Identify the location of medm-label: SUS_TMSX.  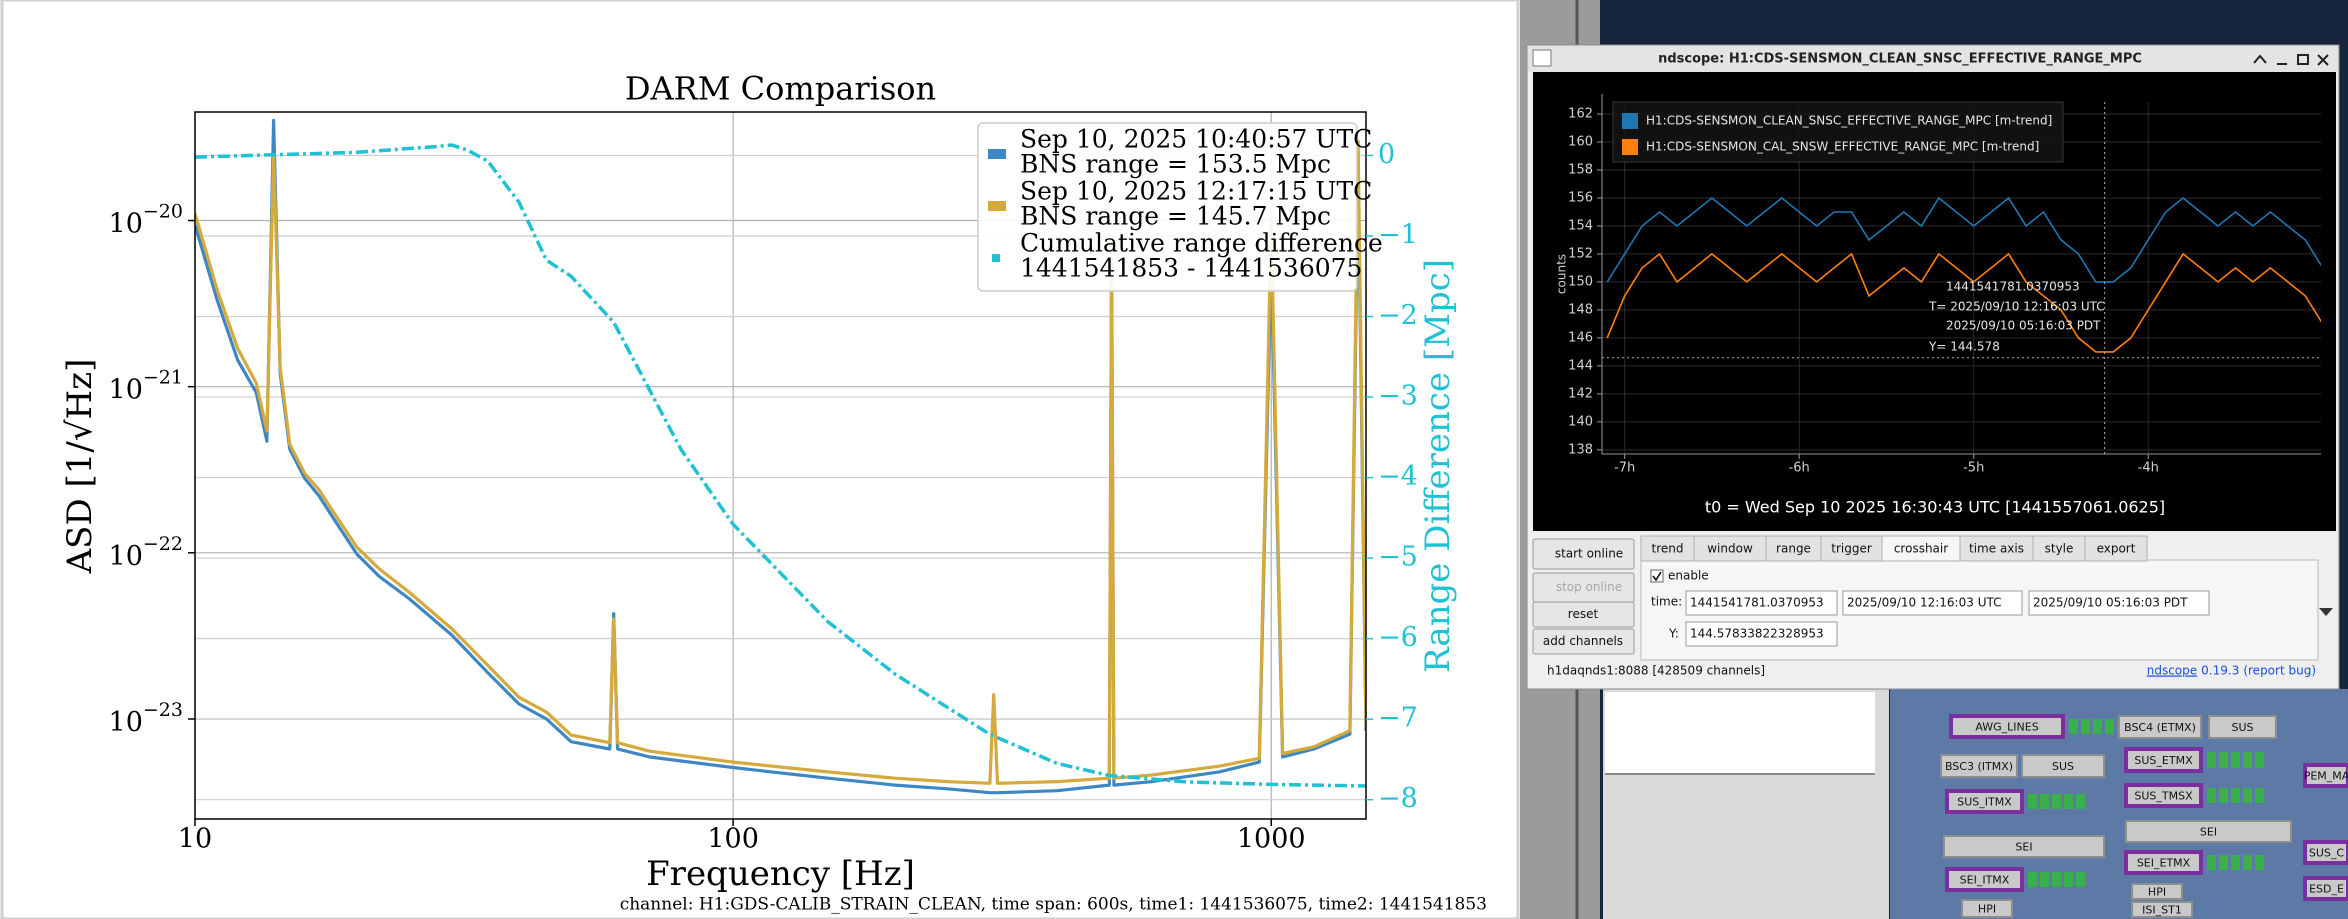
(2163, 796).